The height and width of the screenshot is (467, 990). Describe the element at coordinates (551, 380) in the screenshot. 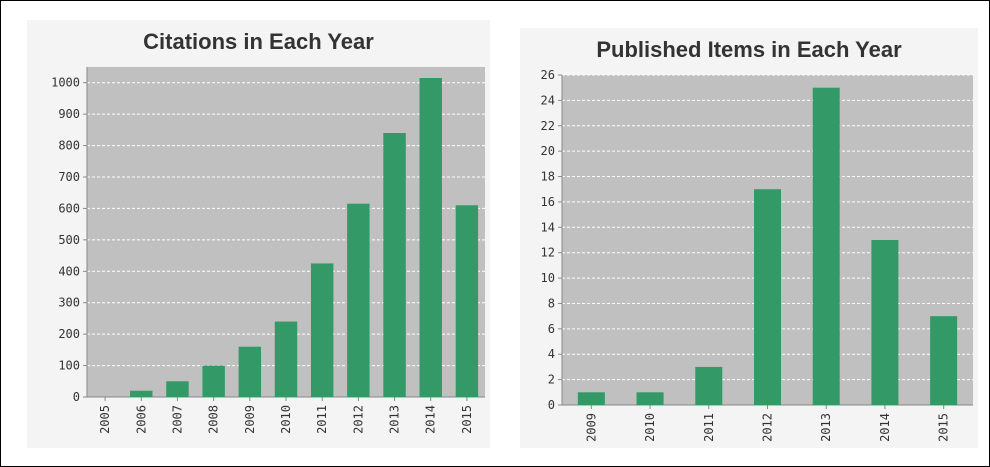

I see `published-y-tick-label: 2` at that location.